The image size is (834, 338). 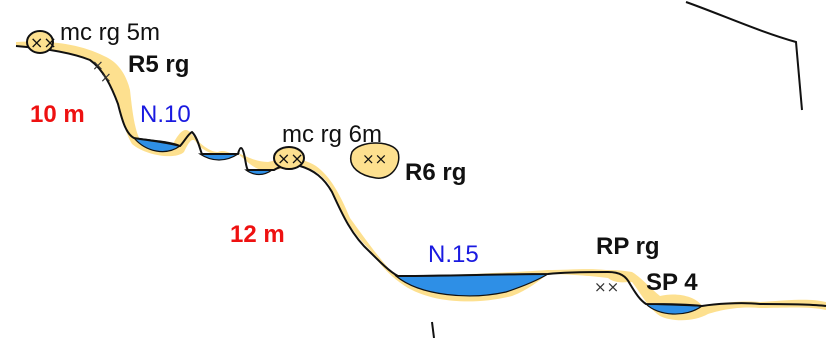 I want to click on boulder-r6, so click(x=374, y=160).